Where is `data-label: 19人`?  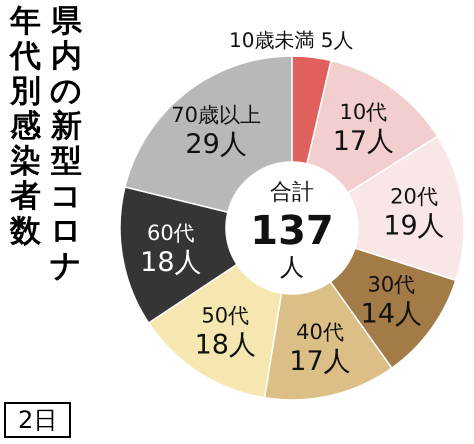 data-label: 19人 is located at coordinates (414, 226).